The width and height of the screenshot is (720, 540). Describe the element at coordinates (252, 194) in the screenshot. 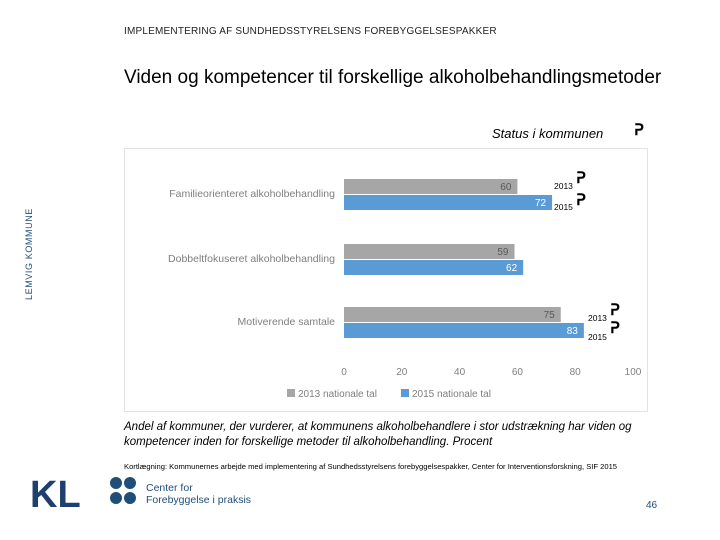

I see `category-label: Familieorienteret alkoholbehandling` at that location.